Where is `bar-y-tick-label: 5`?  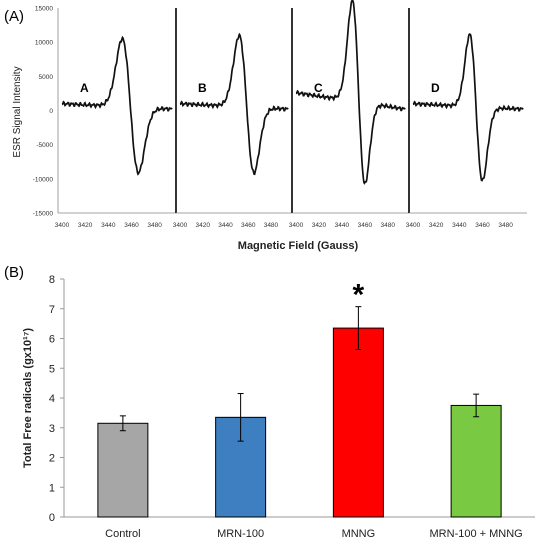
bar-y-tick-label: 5 is located at coordinates (52, 369).